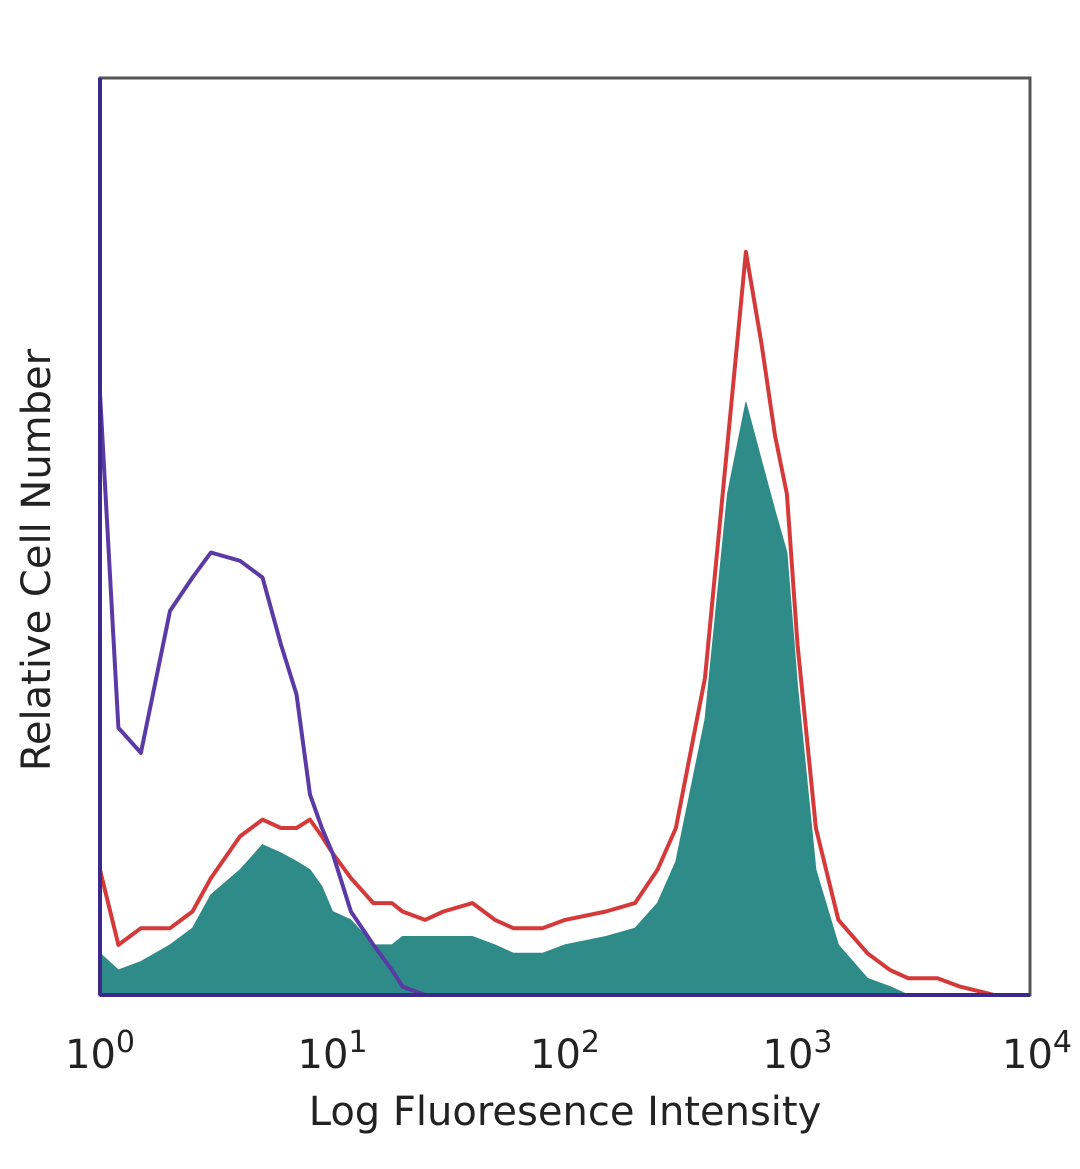 This screenshot has width=1080, height=1169. I want to click on x-tick-label: 10², so click(565, 1051).